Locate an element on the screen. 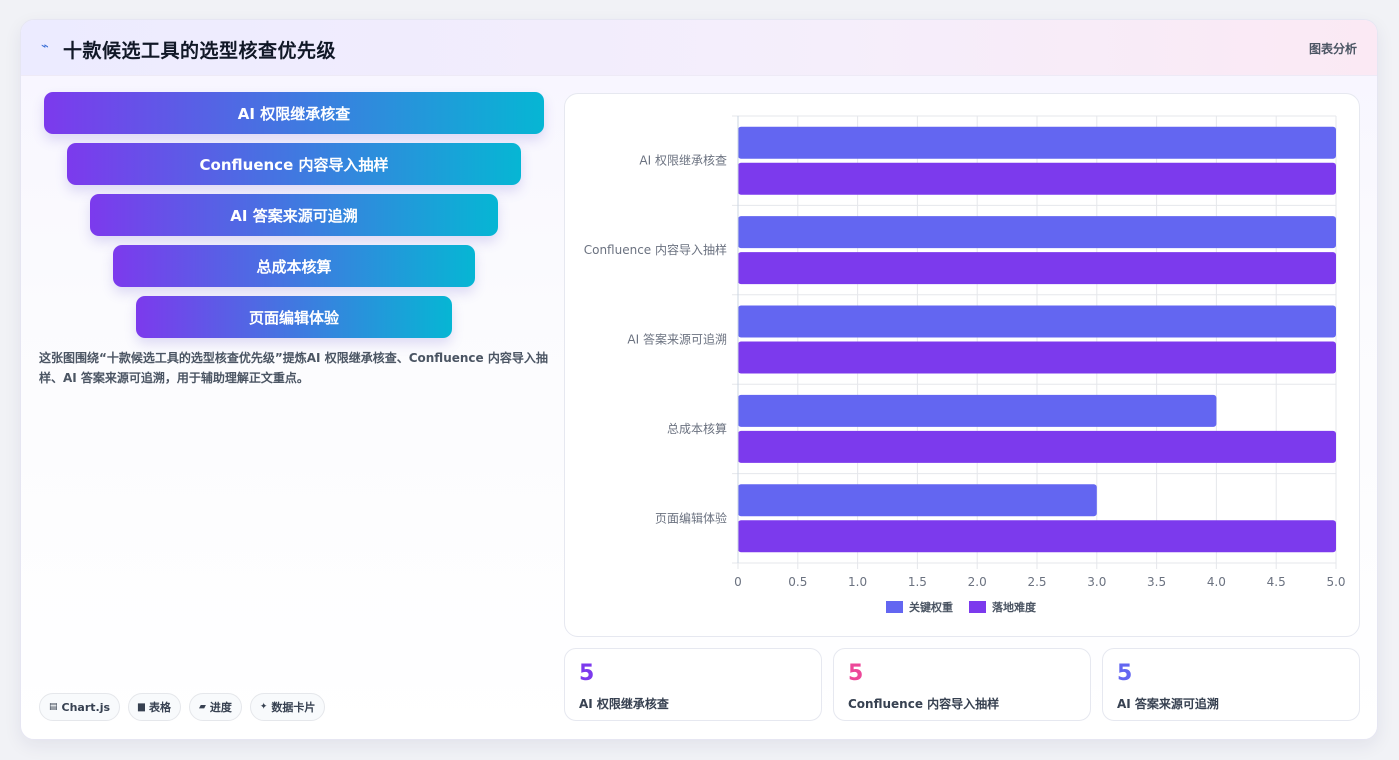 The height and width of the screenshot is (760, 1399). chart-analysis-badge: 图表分析 is located at coordinates (1332, 49).